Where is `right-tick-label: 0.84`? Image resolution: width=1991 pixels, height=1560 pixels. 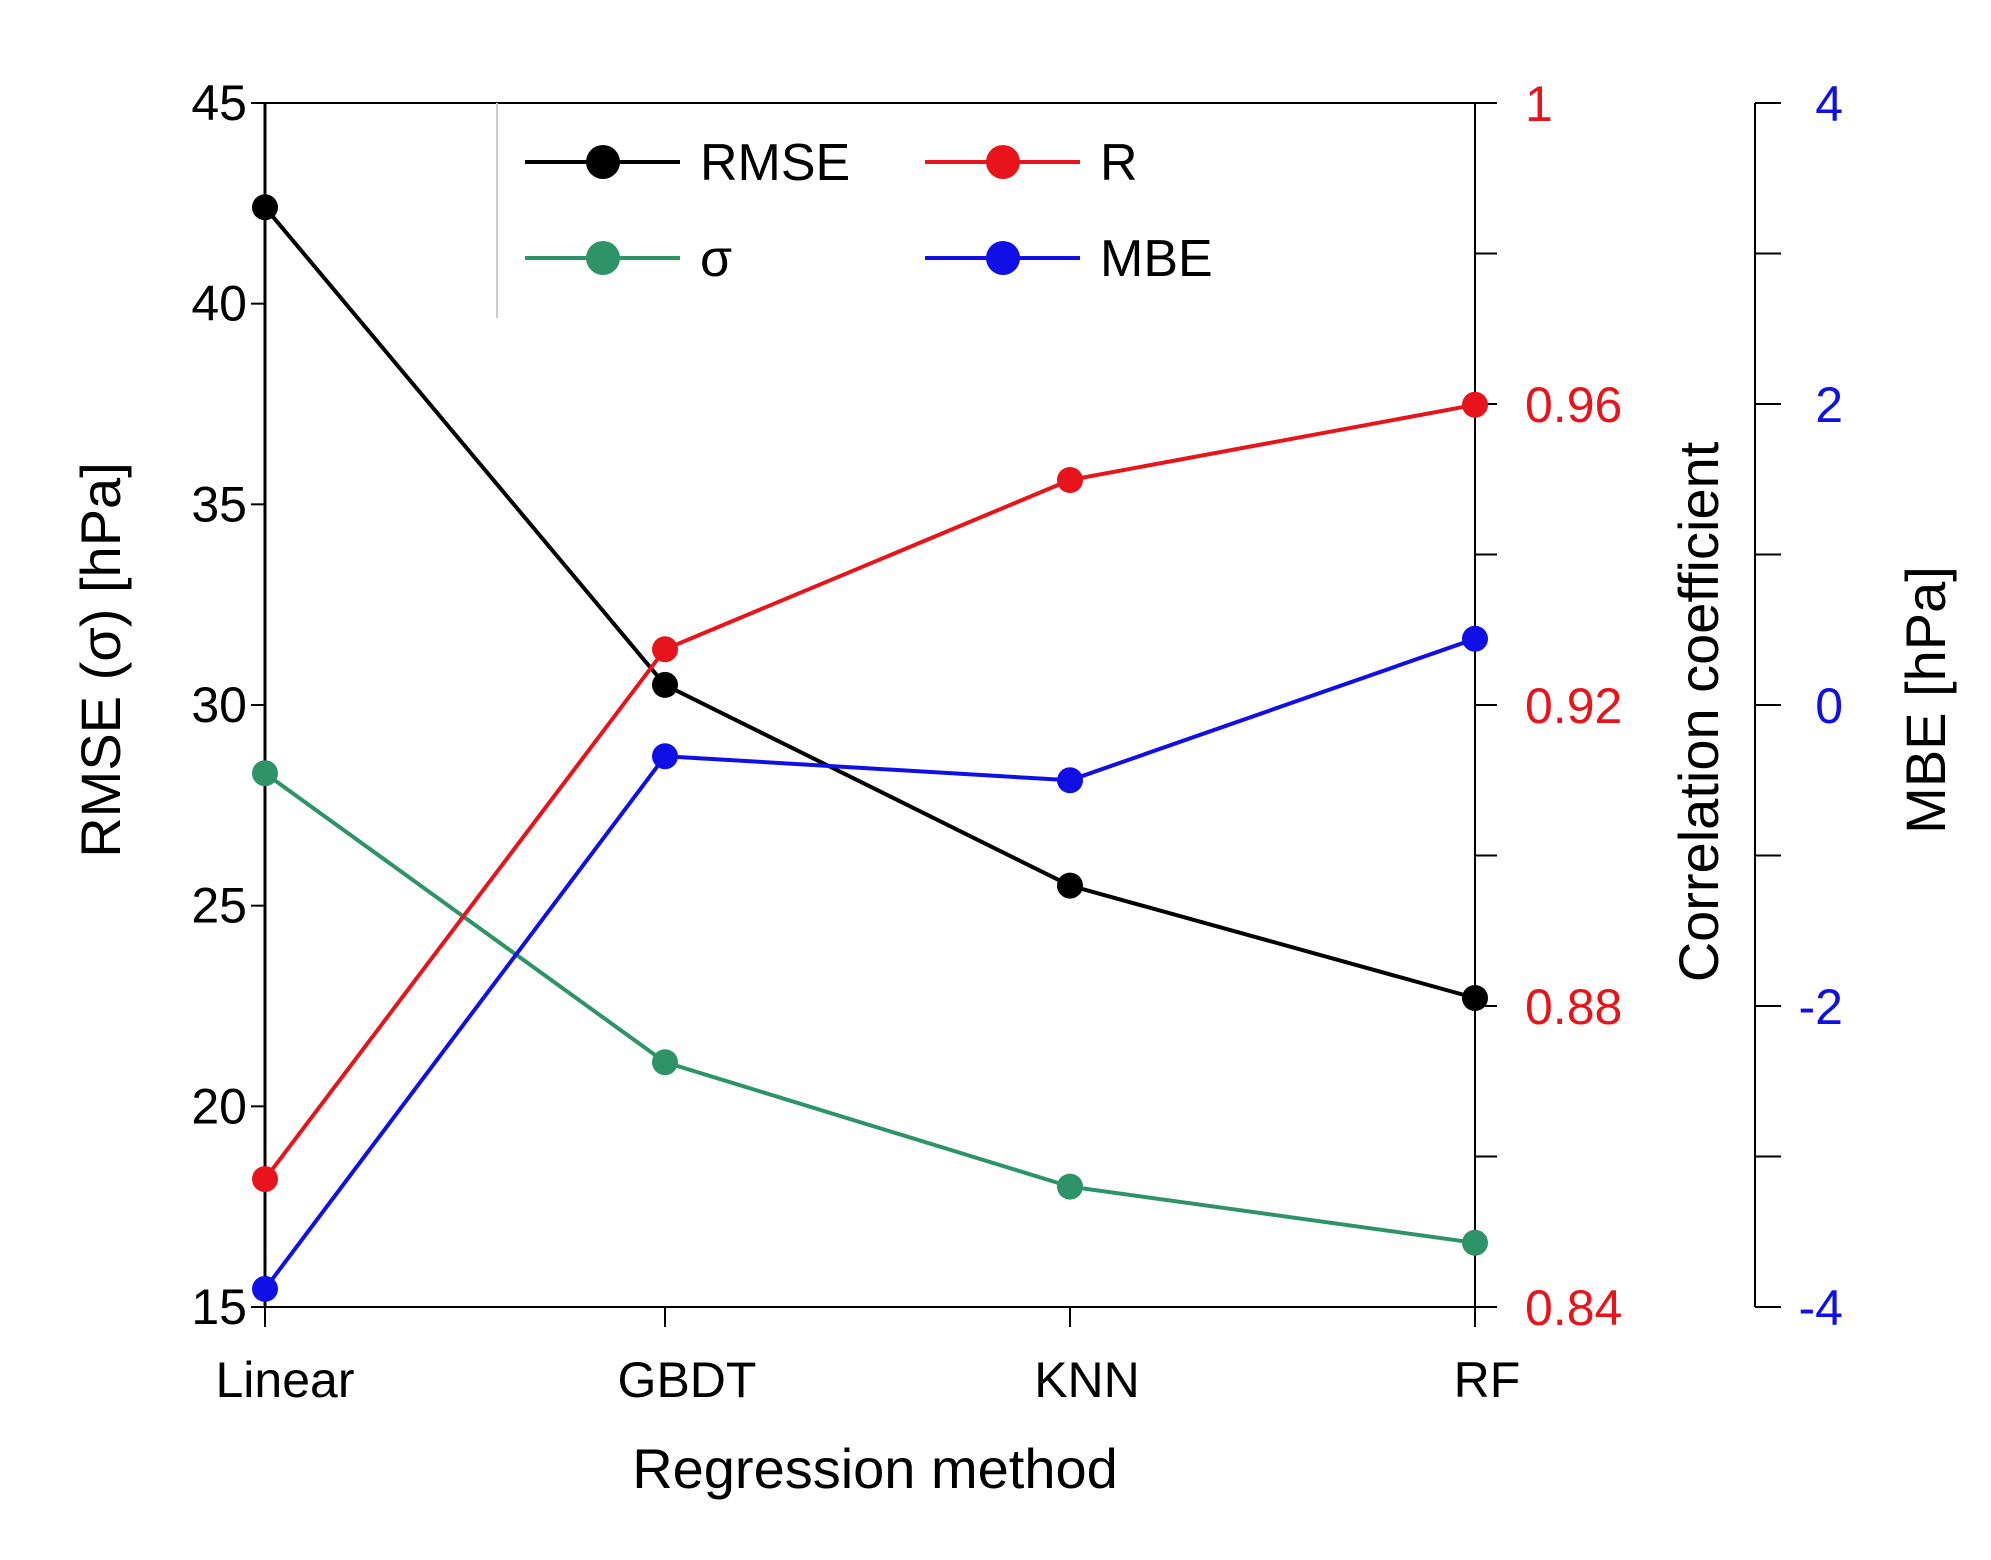 right-tick-label: 0.84 is located at coordinates (1573, 1308).